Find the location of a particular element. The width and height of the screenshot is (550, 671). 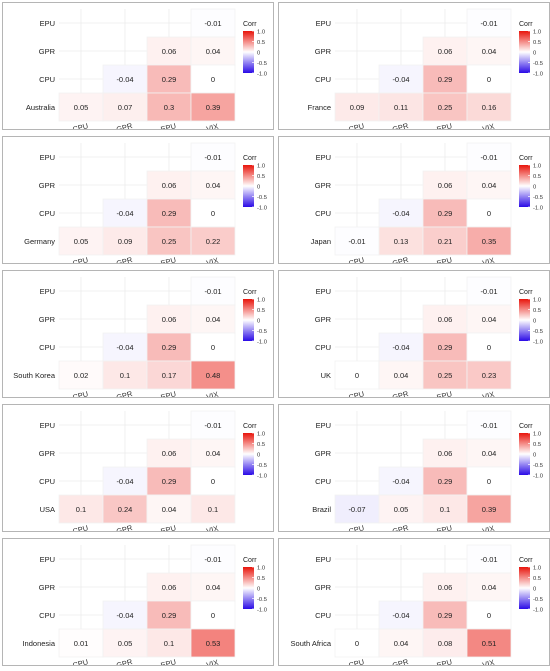

heatmap-cell-uk-gpr is located at coordinates (401, 375).